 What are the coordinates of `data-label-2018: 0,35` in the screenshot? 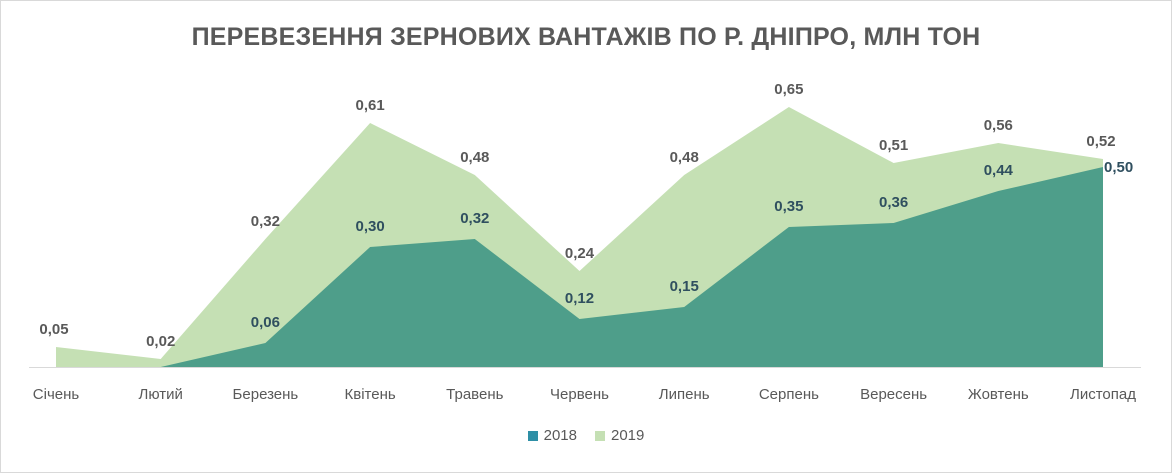 It's located at (788, 206).